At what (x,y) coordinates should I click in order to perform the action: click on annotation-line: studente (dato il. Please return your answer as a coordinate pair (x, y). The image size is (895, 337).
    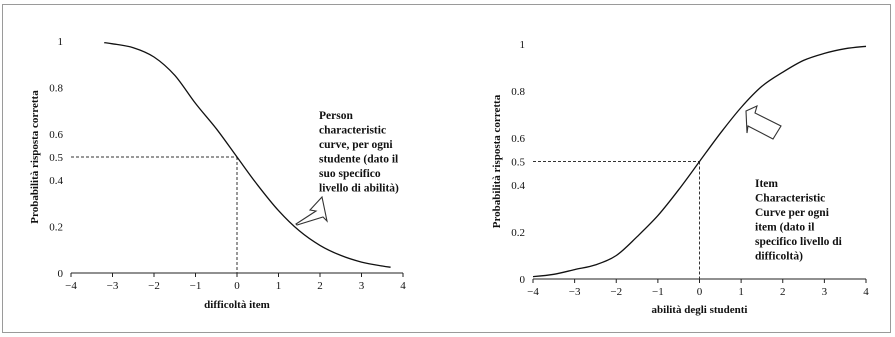
    Looking at the image, I should click on (358, 160).